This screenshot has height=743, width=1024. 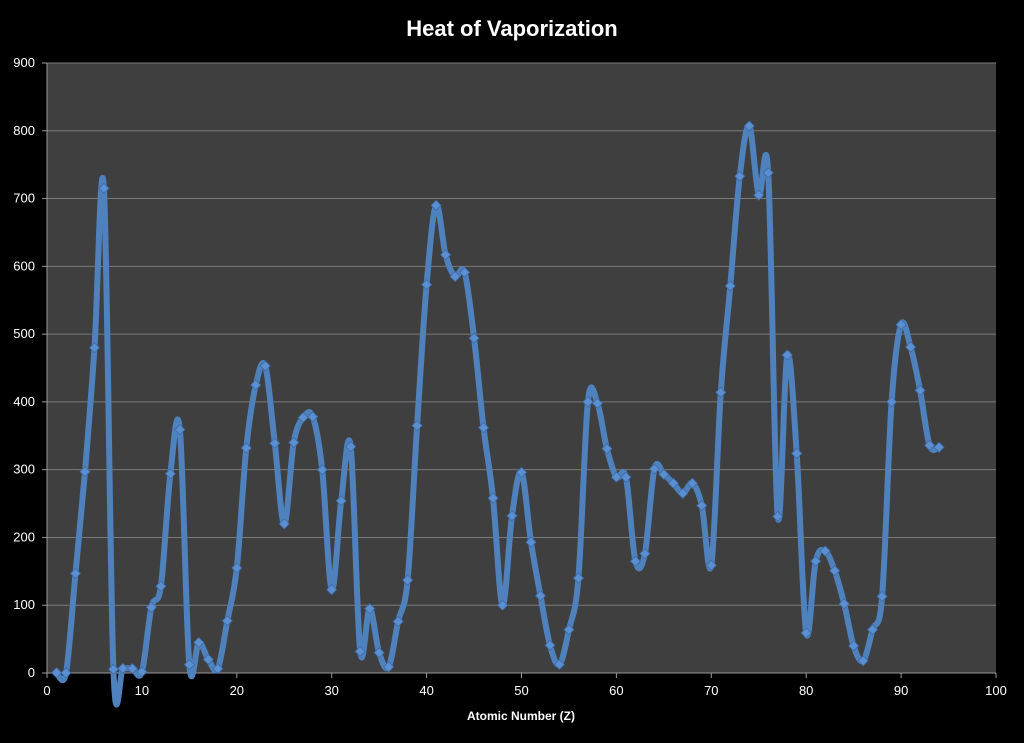 I want to click on y-tick-label: 600, so click(x=24, y=265).